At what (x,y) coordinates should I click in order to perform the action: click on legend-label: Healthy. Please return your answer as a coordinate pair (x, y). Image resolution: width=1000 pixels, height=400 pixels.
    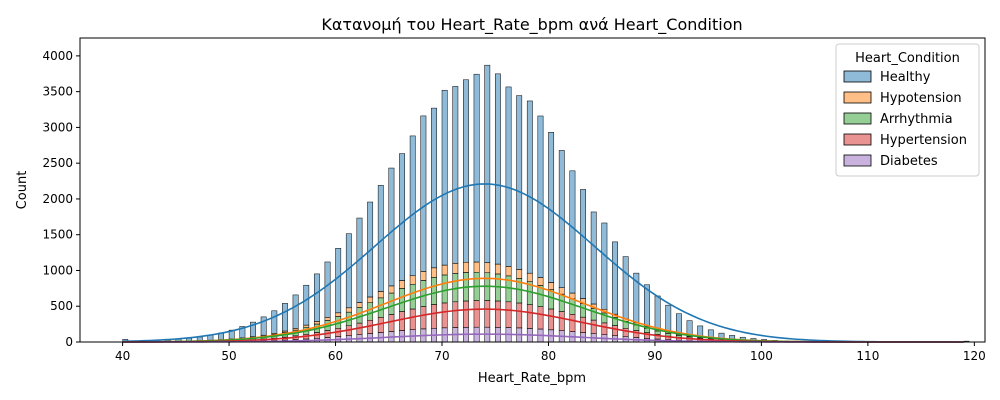
    Looking at the image, I should click on (905, 77).